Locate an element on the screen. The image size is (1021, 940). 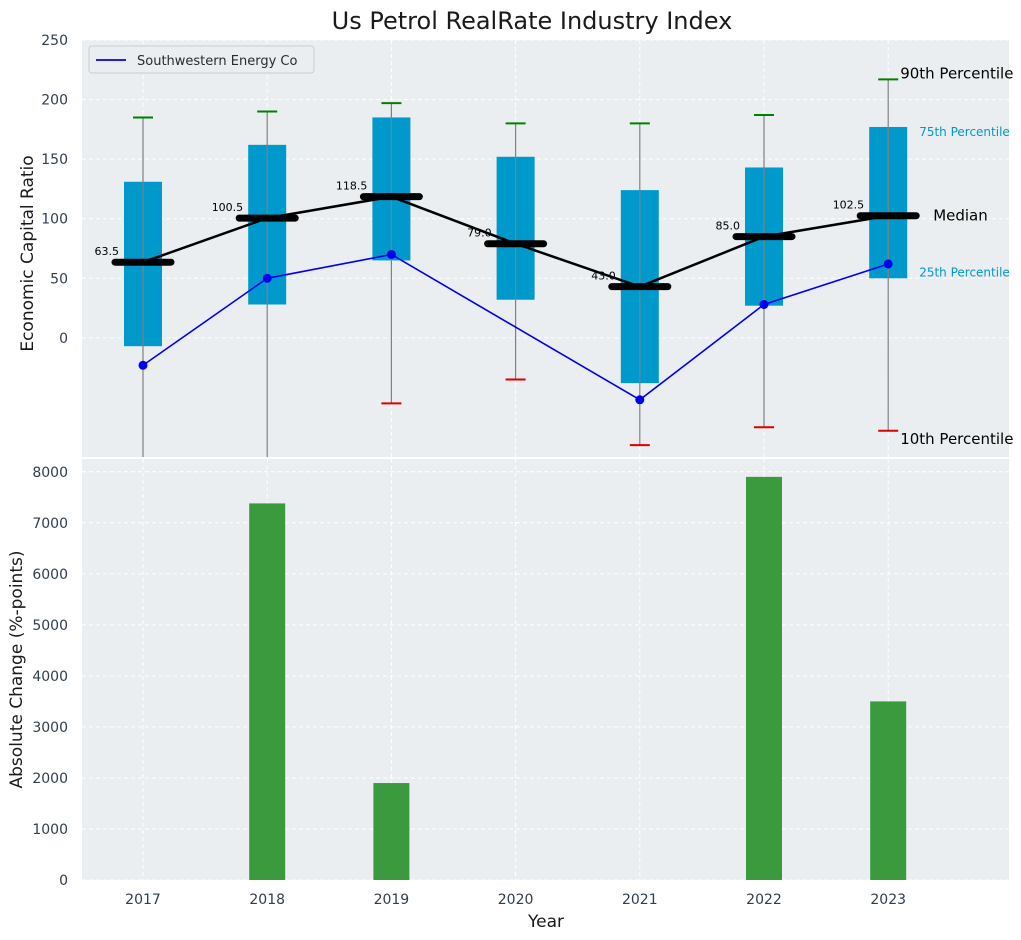
median-value-label: 43.0 is located at coordinates (603, 276).